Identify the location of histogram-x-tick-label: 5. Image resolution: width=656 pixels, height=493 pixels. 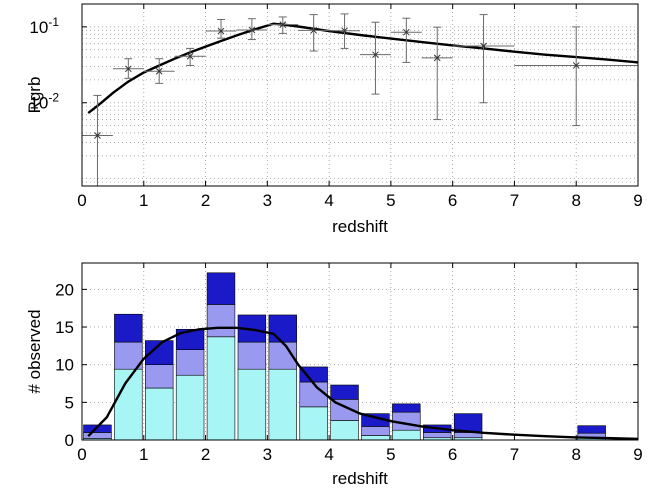
(390, 454).